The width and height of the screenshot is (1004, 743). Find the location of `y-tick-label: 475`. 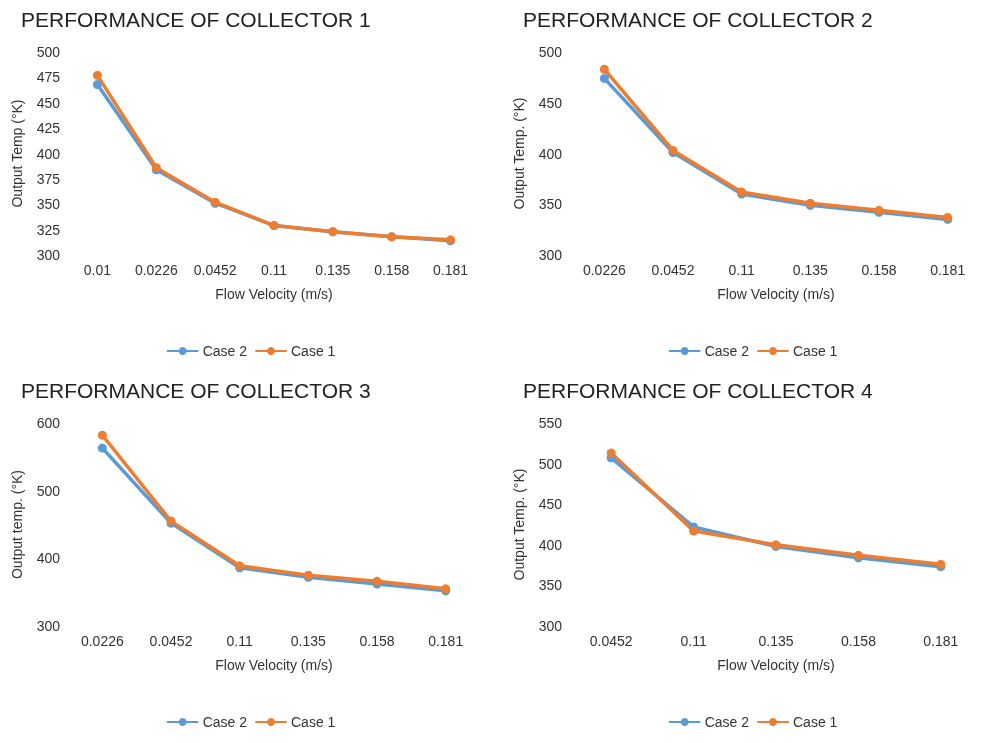

y-tick-label: 475 is located at coordinates (48, 77).